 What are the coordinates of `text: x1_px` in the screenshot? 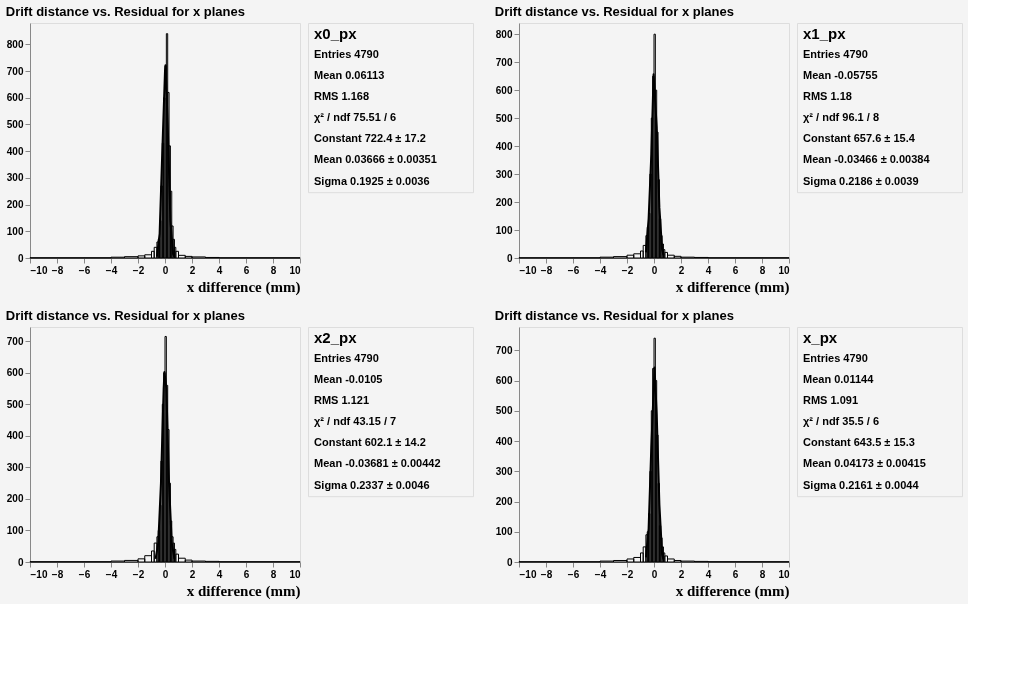 It's located at (825, 33).